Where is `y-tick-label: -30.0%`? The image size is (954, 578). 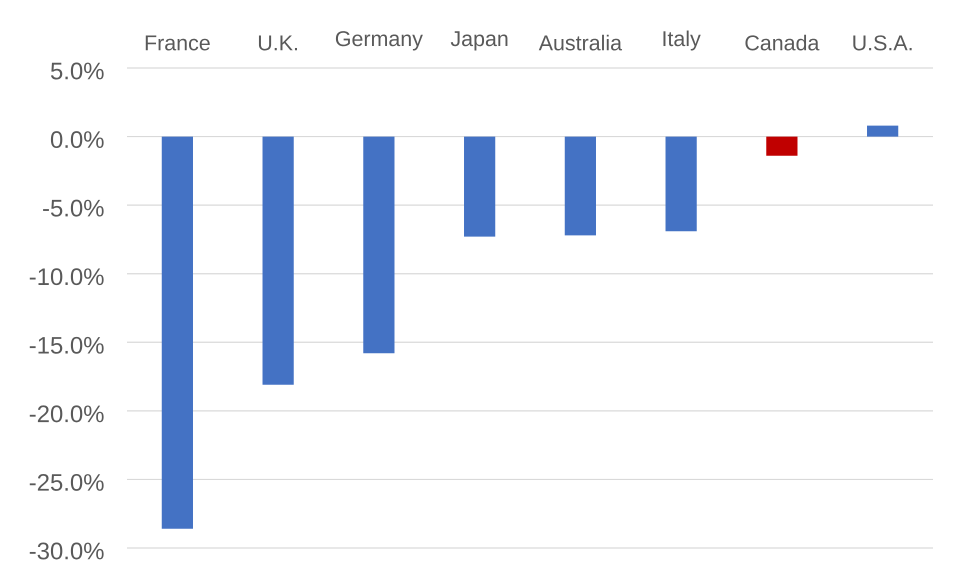
y-tick-label: -30.0% is located at coordinates (67, 551).